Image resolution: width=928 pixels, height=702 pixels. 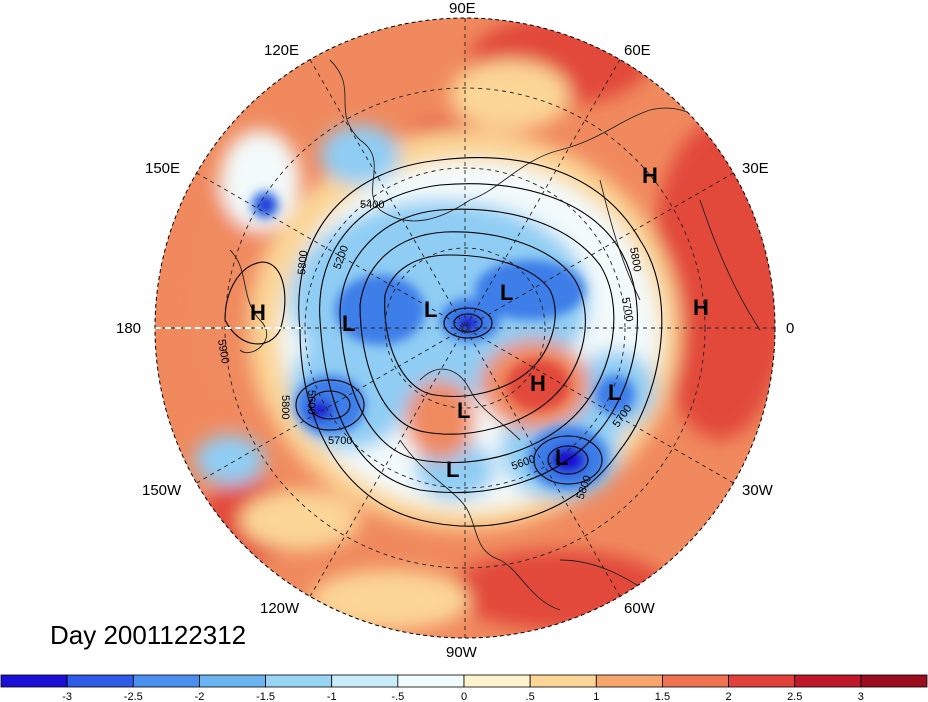 What do you see at coordinates (163, 168) in the screenshot?
I see `lon-label-150e: 150E` at bounding box center [163, 168].